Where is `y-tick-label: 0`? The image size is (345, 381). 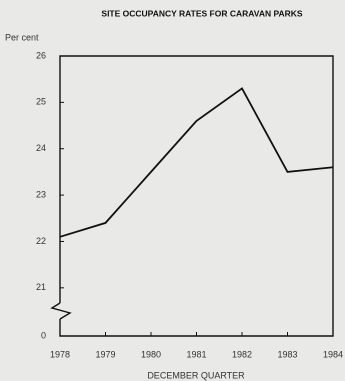
y-tick-label: 0 is located at coordinates (43, 335).